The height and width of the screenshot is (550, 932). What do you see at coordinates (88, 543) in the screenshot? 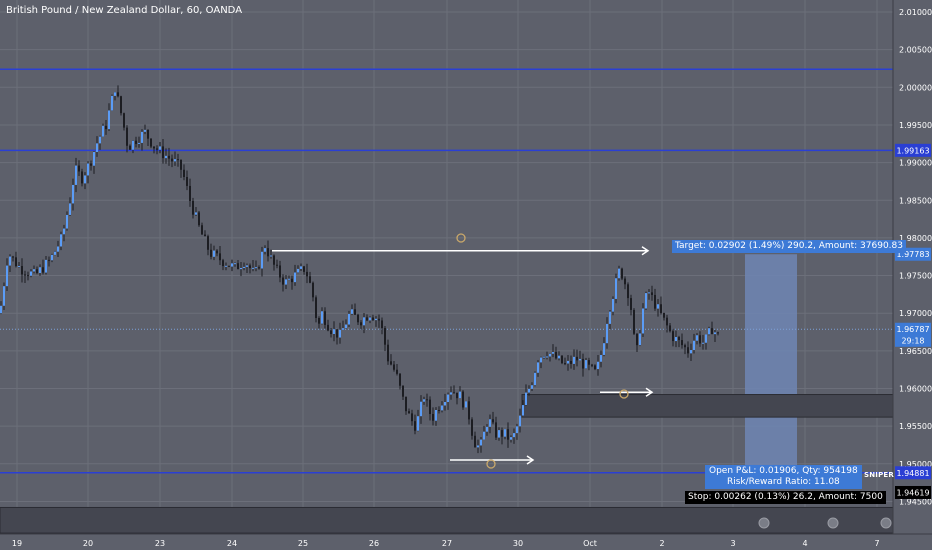
I see `time-tick-label: 20` at bounding box center [88, 543].